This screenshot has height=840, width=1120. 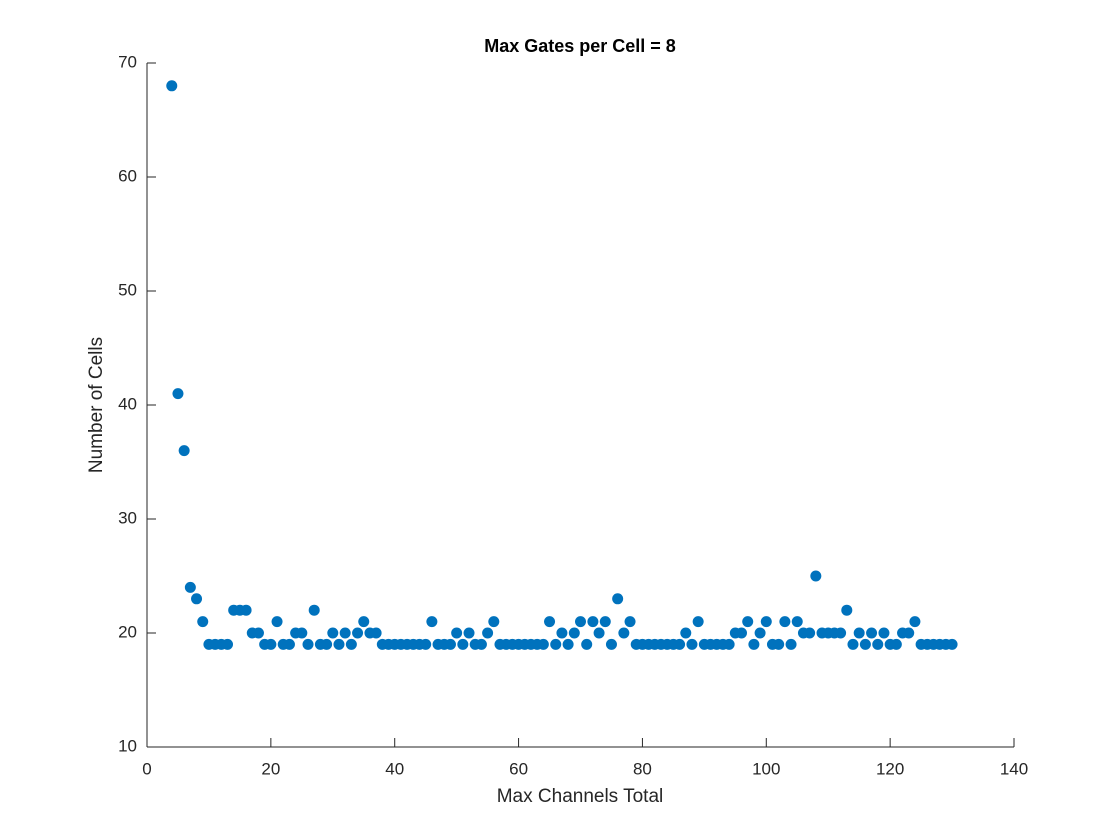 I want to click on y-tick-label: 40, so click(x=127, y=403).